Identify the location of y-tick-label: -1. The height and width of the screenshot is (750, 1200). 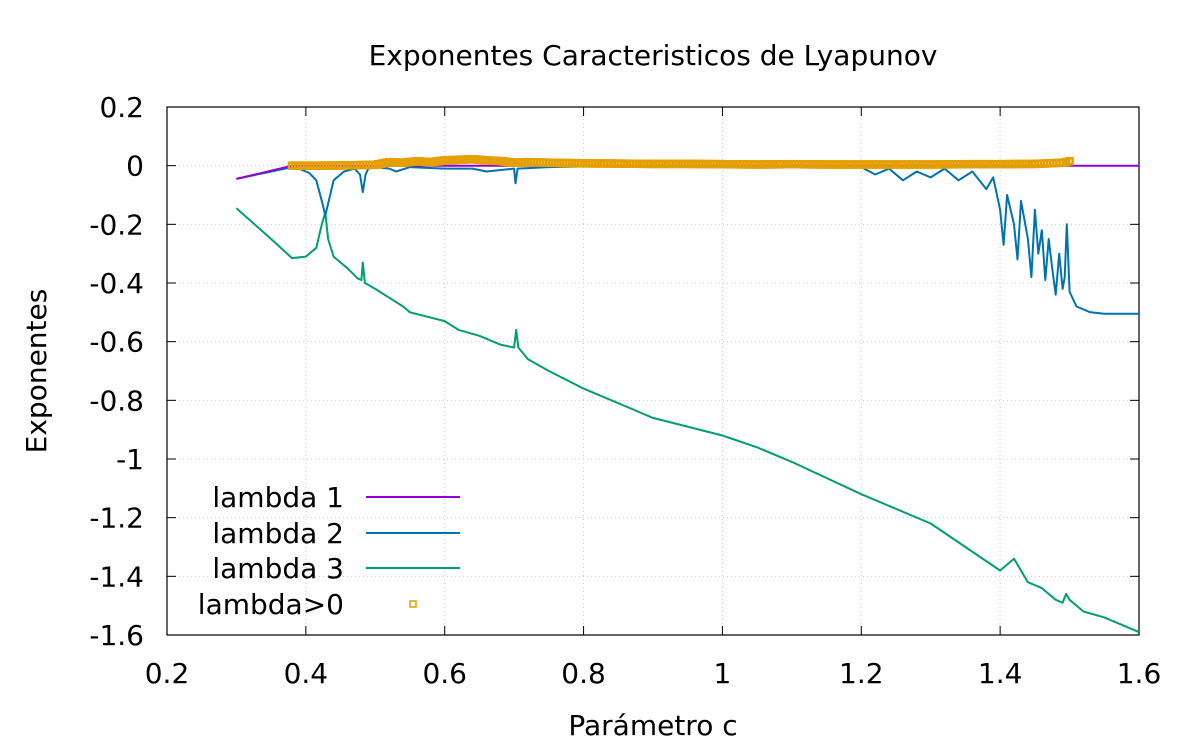
(130, 459).